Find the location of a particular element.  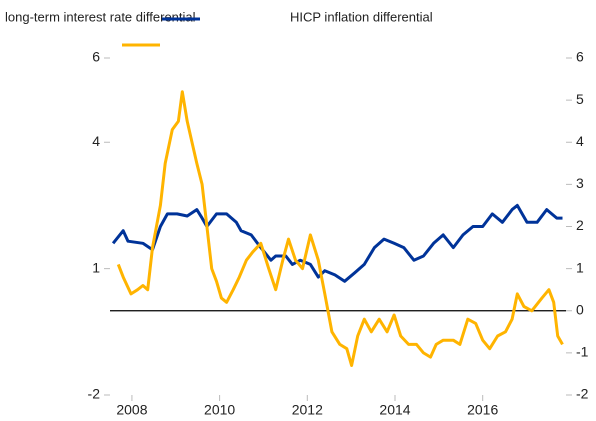

y2-tick-label: 6 is located at coordinates (580, 57).